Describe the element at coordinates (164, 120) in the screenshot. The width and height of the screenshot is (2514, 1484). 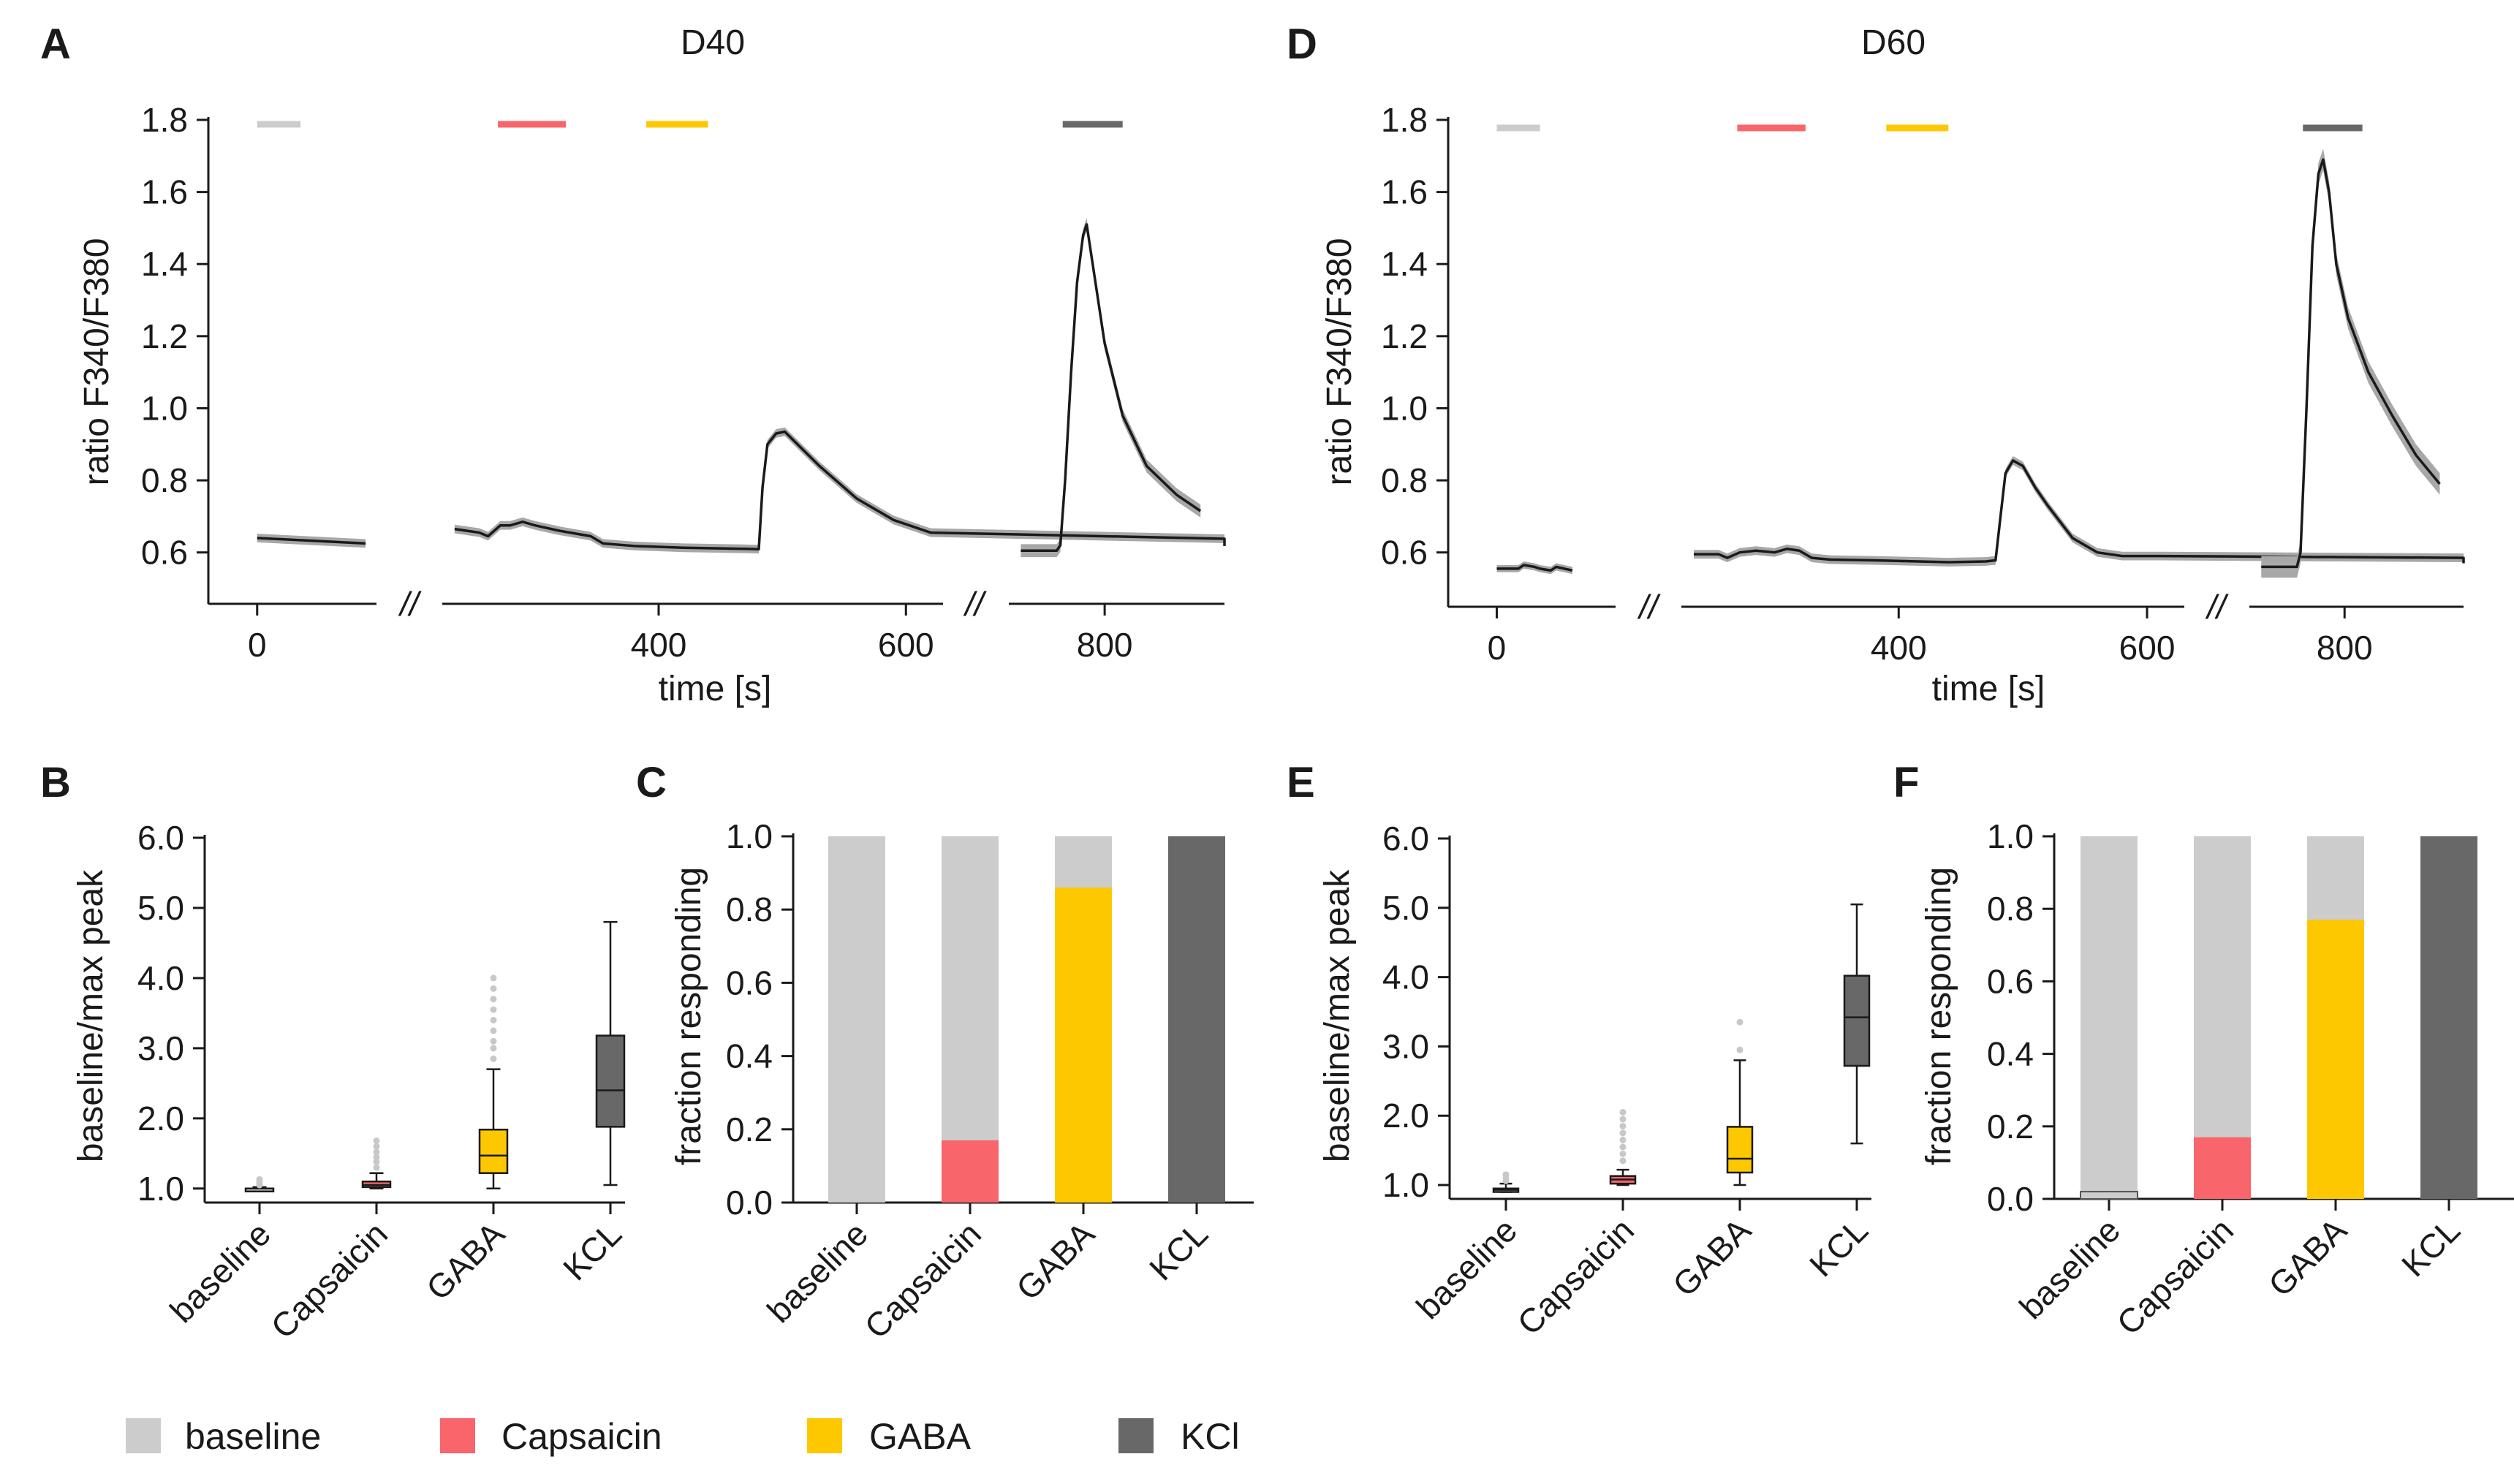
I see `panel-a-y-tick-label: 1.8` at that location.